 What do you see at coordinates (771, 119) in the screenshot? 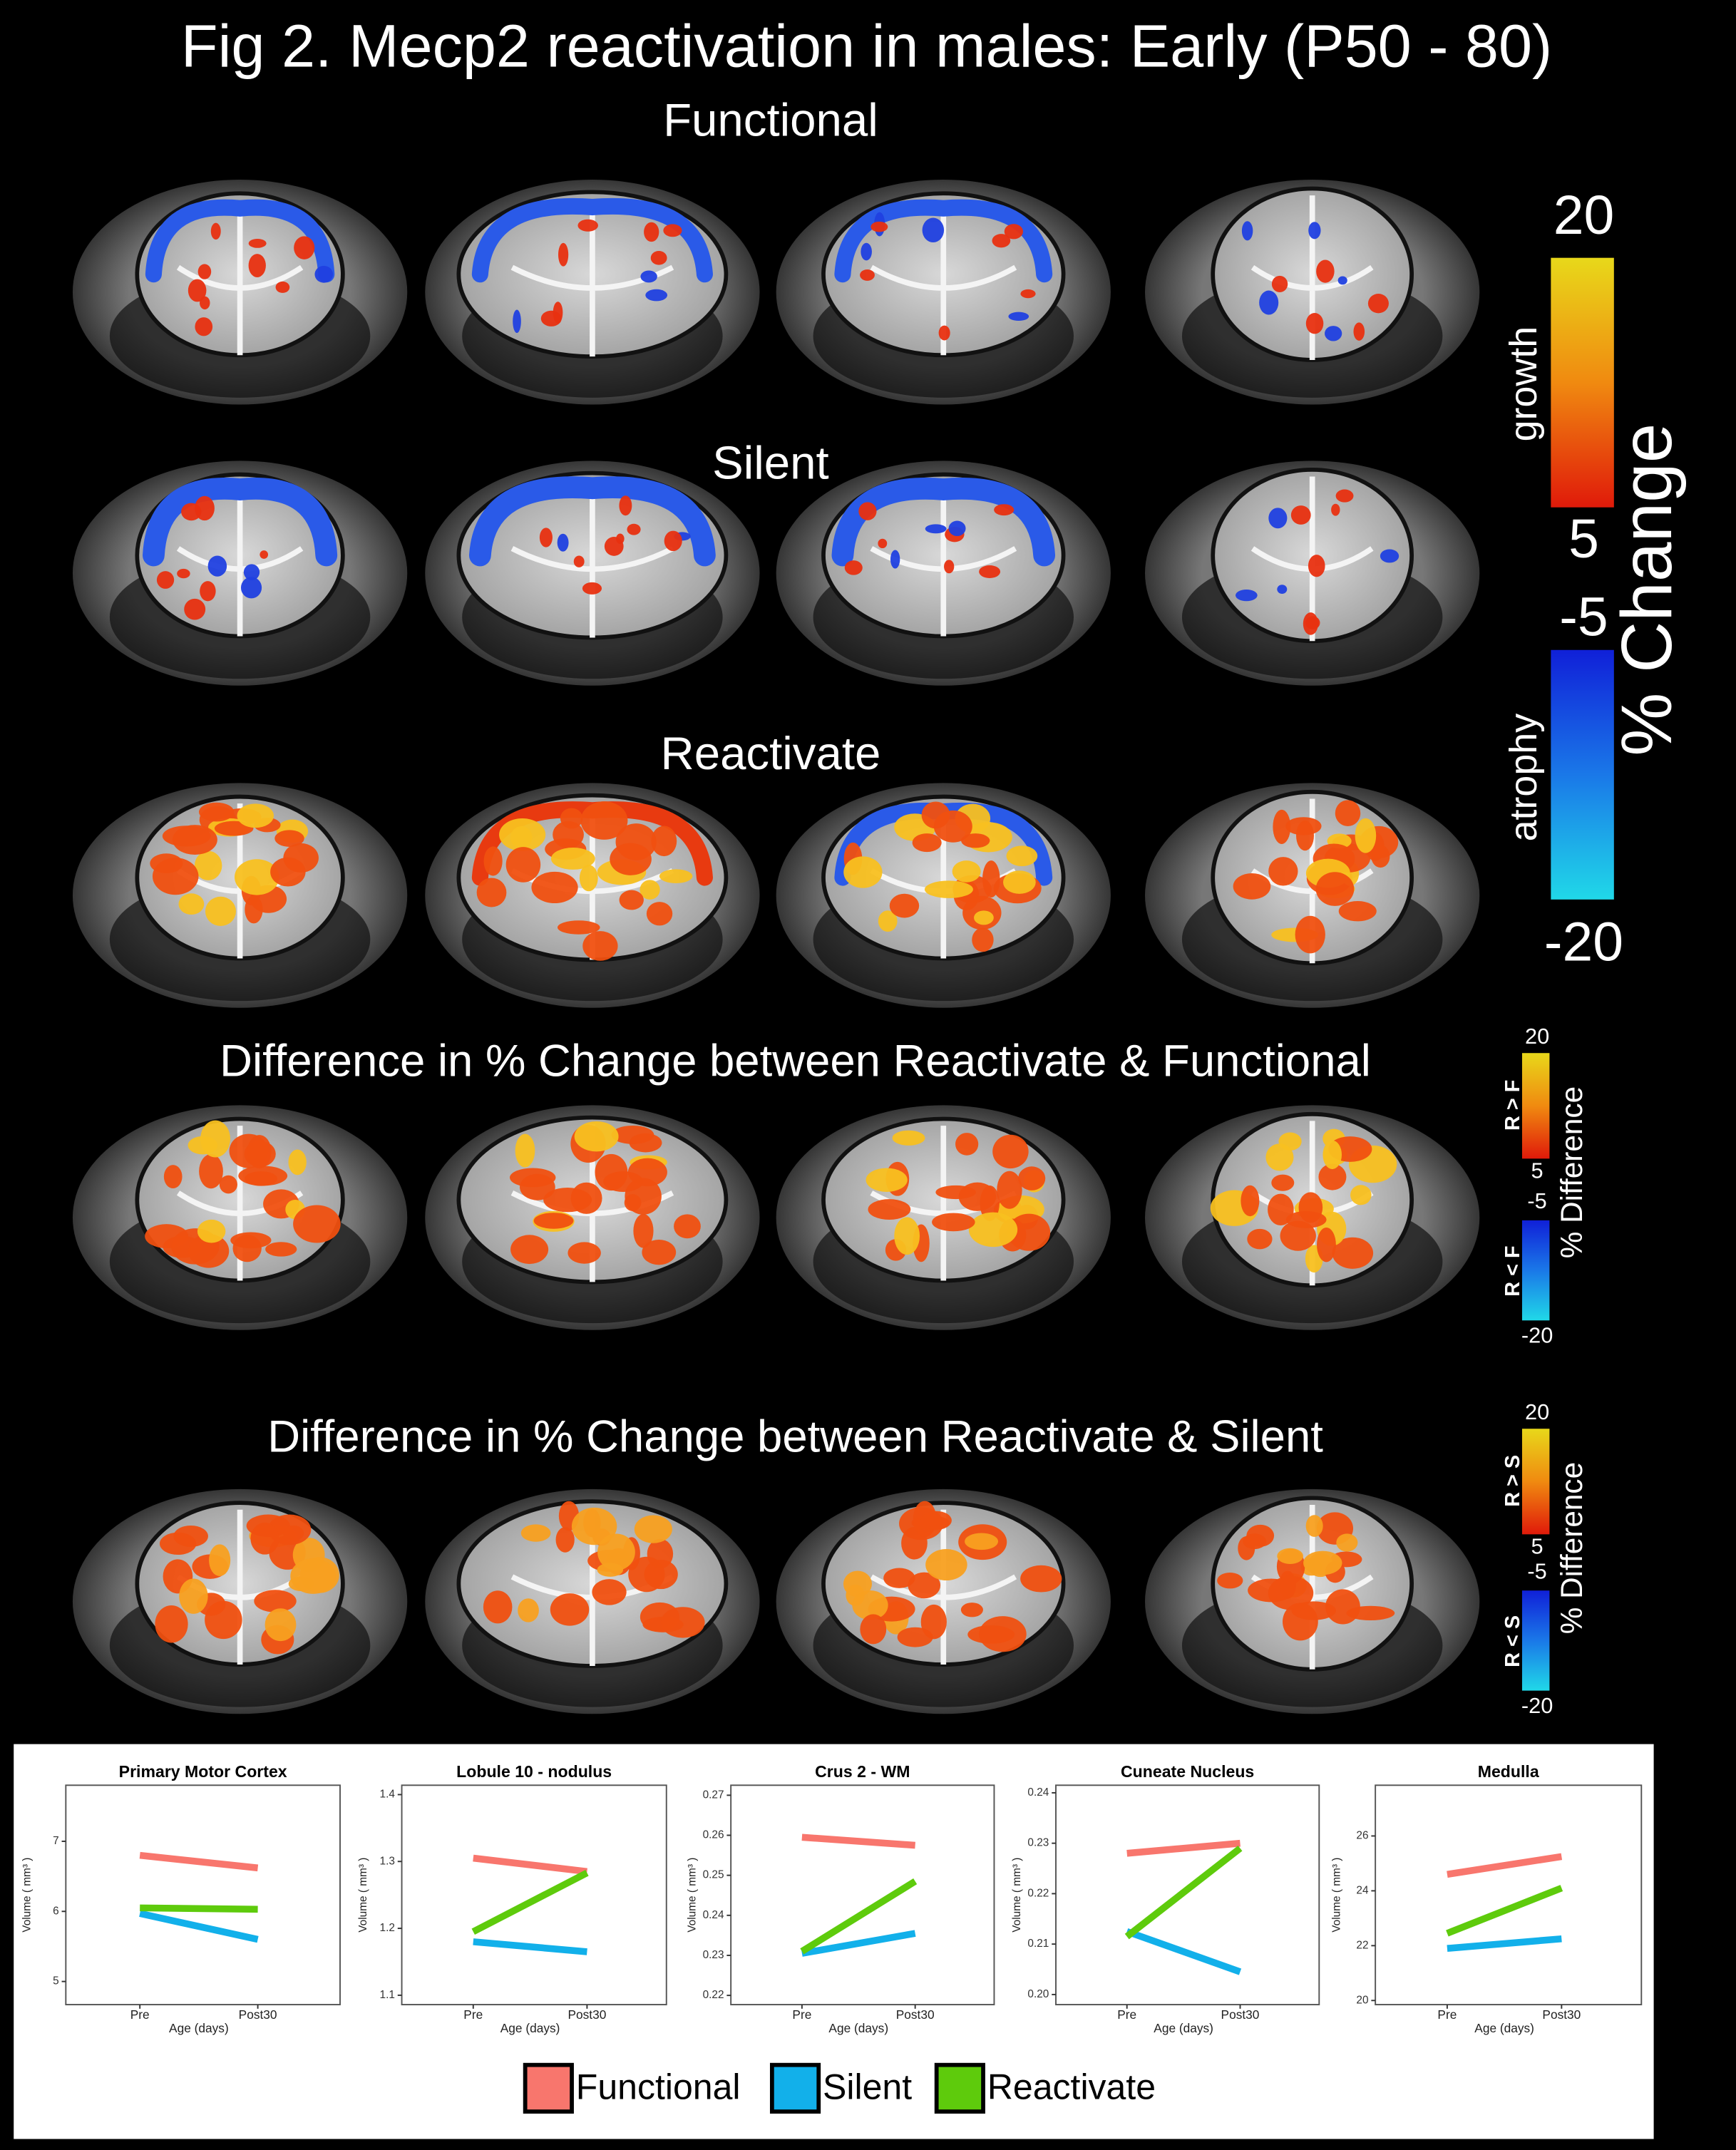
I see `row-title: Functional` at bounding box center [771, 119].